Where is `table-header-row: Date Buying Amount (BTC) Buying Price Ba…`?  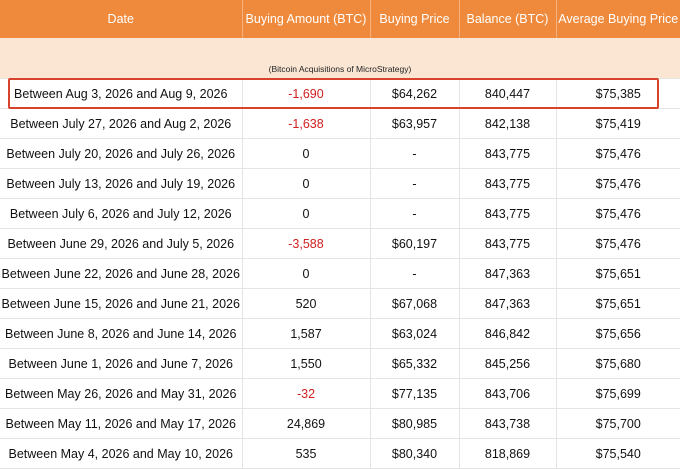 table-header-row: Date Buying Amount (BTC) Buying Price Ba… is located at coordinates (340, 19).